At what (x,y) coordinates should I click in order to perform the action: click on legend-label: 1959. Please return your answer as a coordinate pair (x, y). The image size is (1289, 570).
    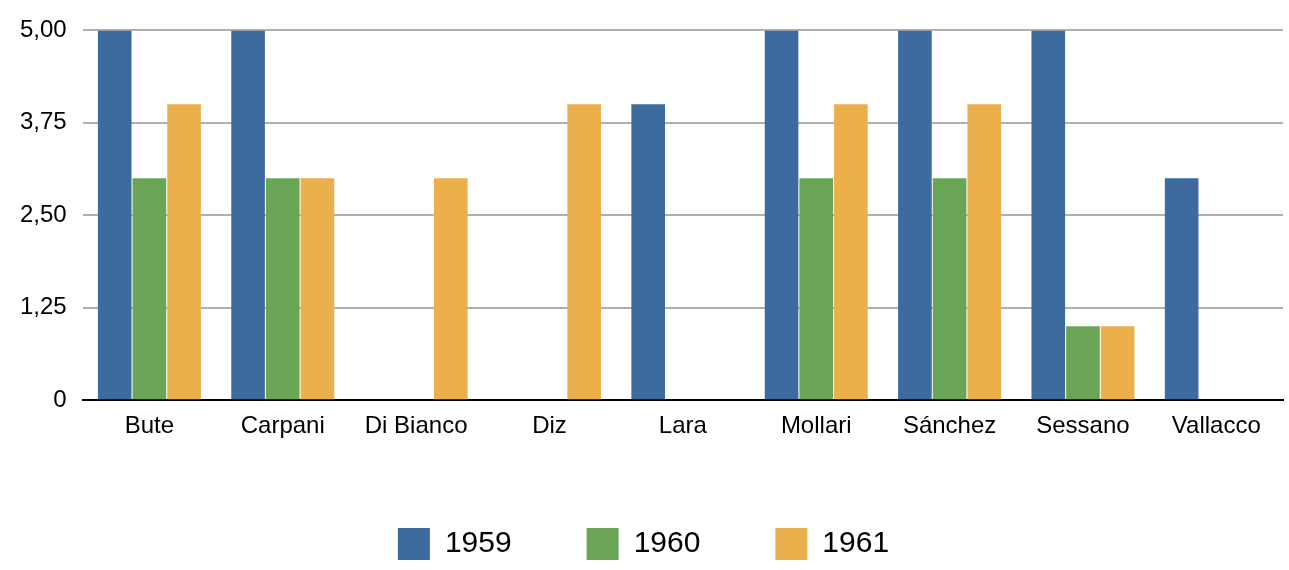
    Looking at the image, I should click on (478, 542).